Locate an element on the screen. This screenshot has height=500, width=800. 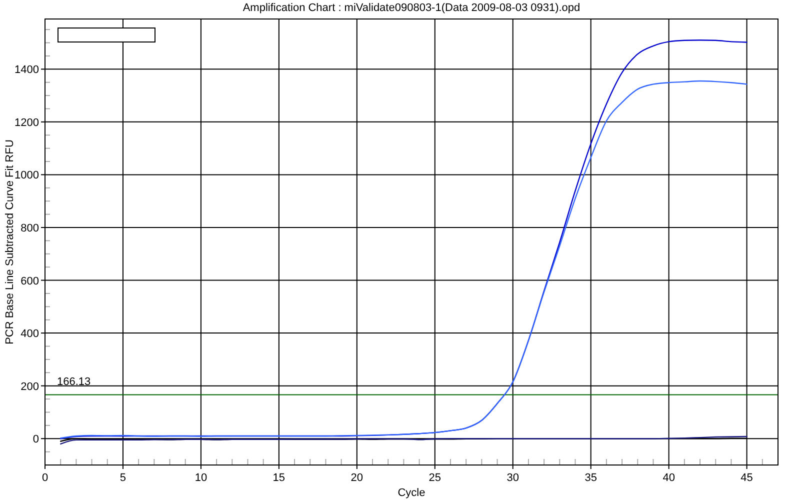
x-tick-label: 15 is located at coordinates (279, 478).